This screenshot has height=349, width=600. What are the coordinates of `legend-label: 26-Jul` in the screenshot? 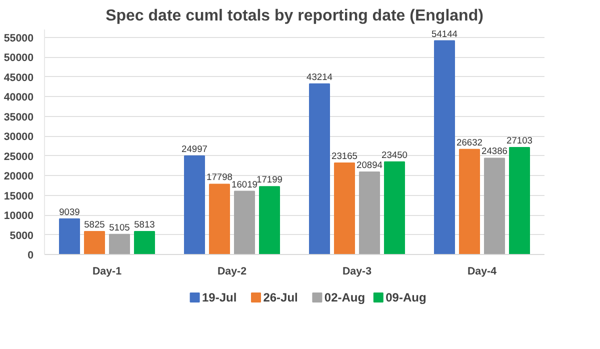 It's located at (280, 297).